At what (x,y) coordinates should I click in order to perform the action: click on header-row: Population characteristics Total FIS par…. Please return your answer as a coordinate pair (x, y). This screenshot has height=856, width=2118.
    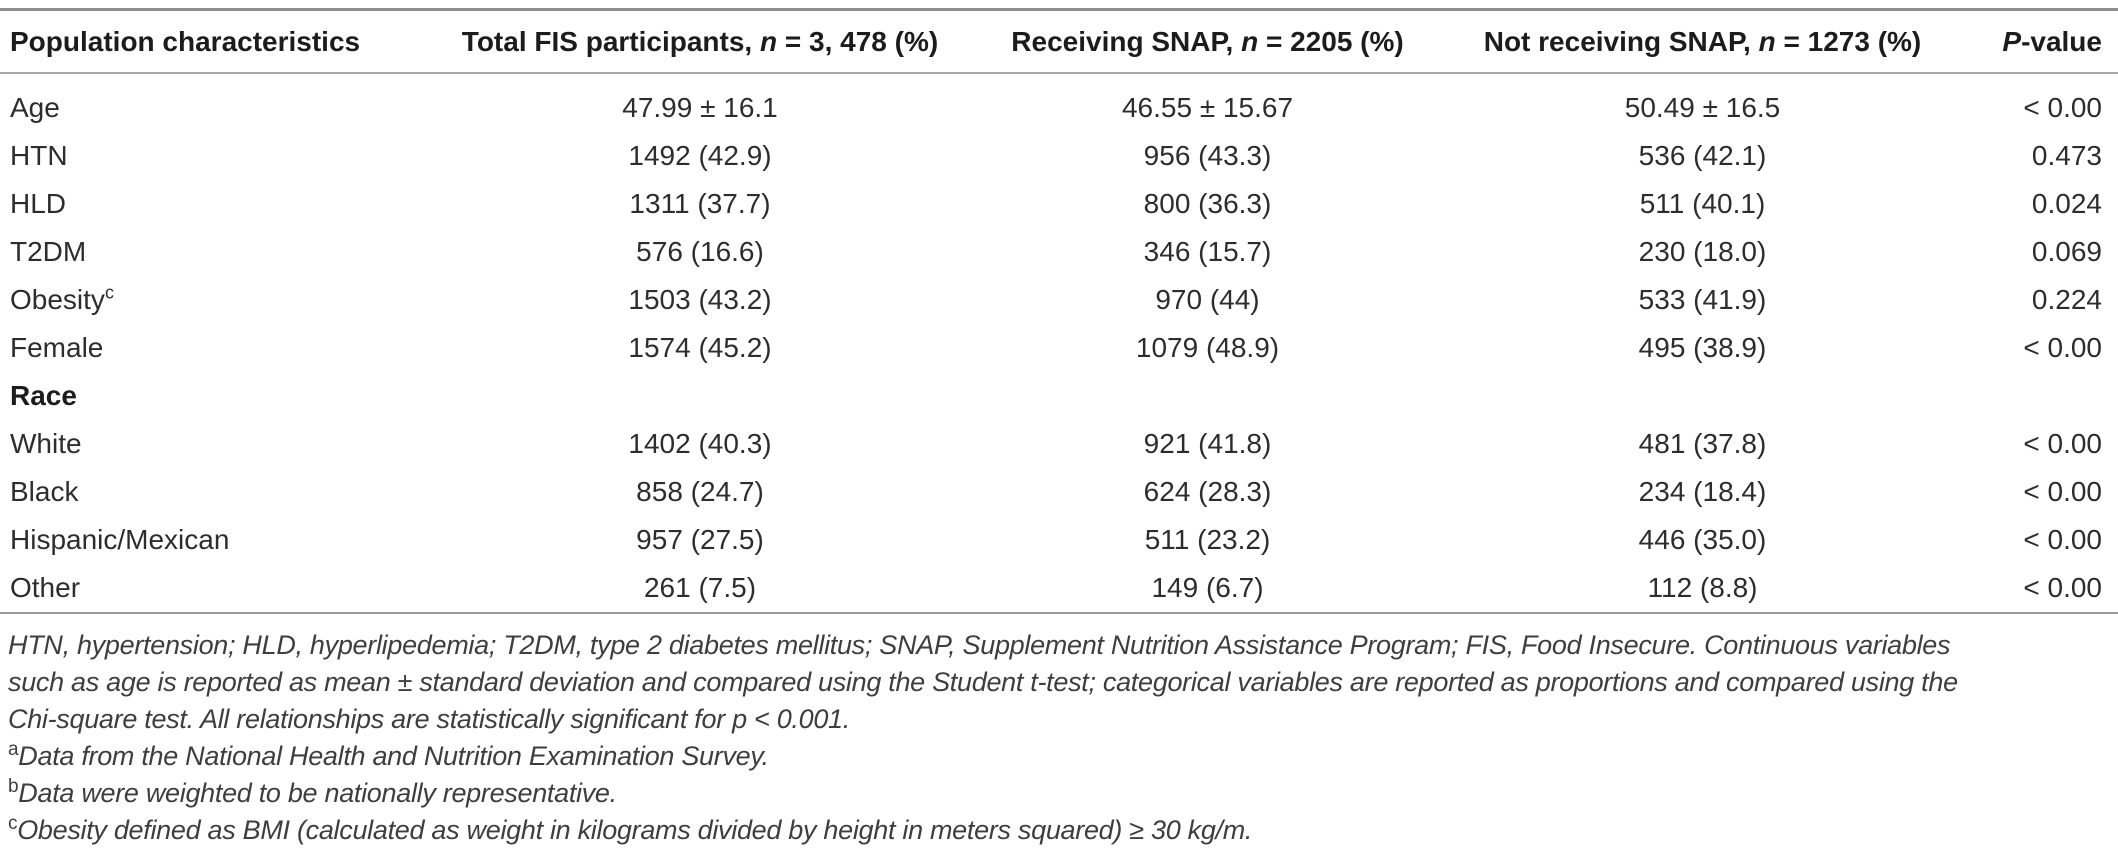
    Looking at the image, I should click on (1059, 42).